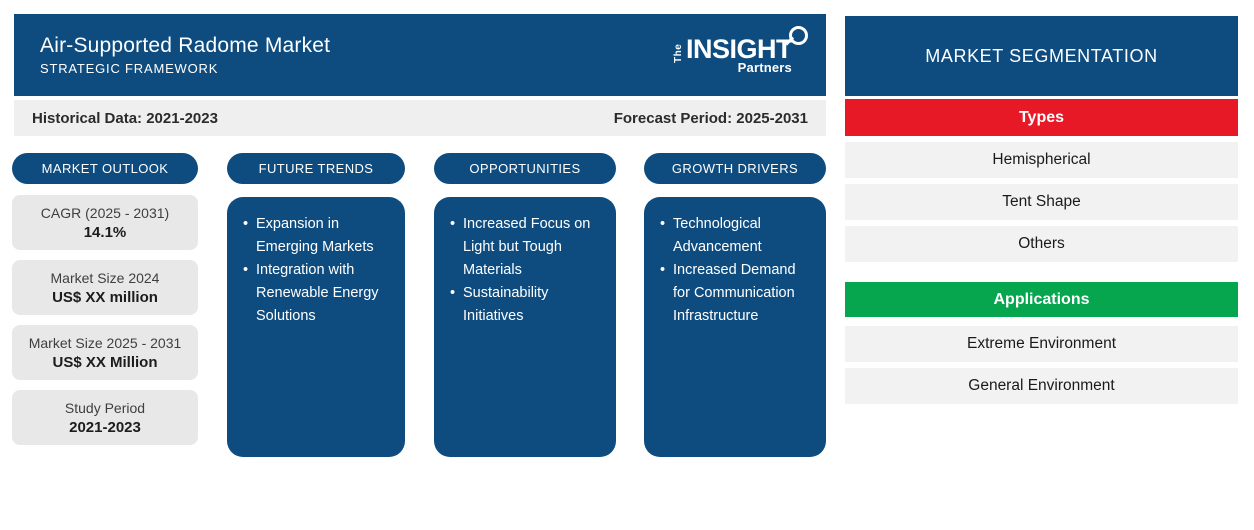 This screenshot has width=1254, height=530. I want to click on segment-item-hemispherical: Hemispherical, so click(1041, 160).